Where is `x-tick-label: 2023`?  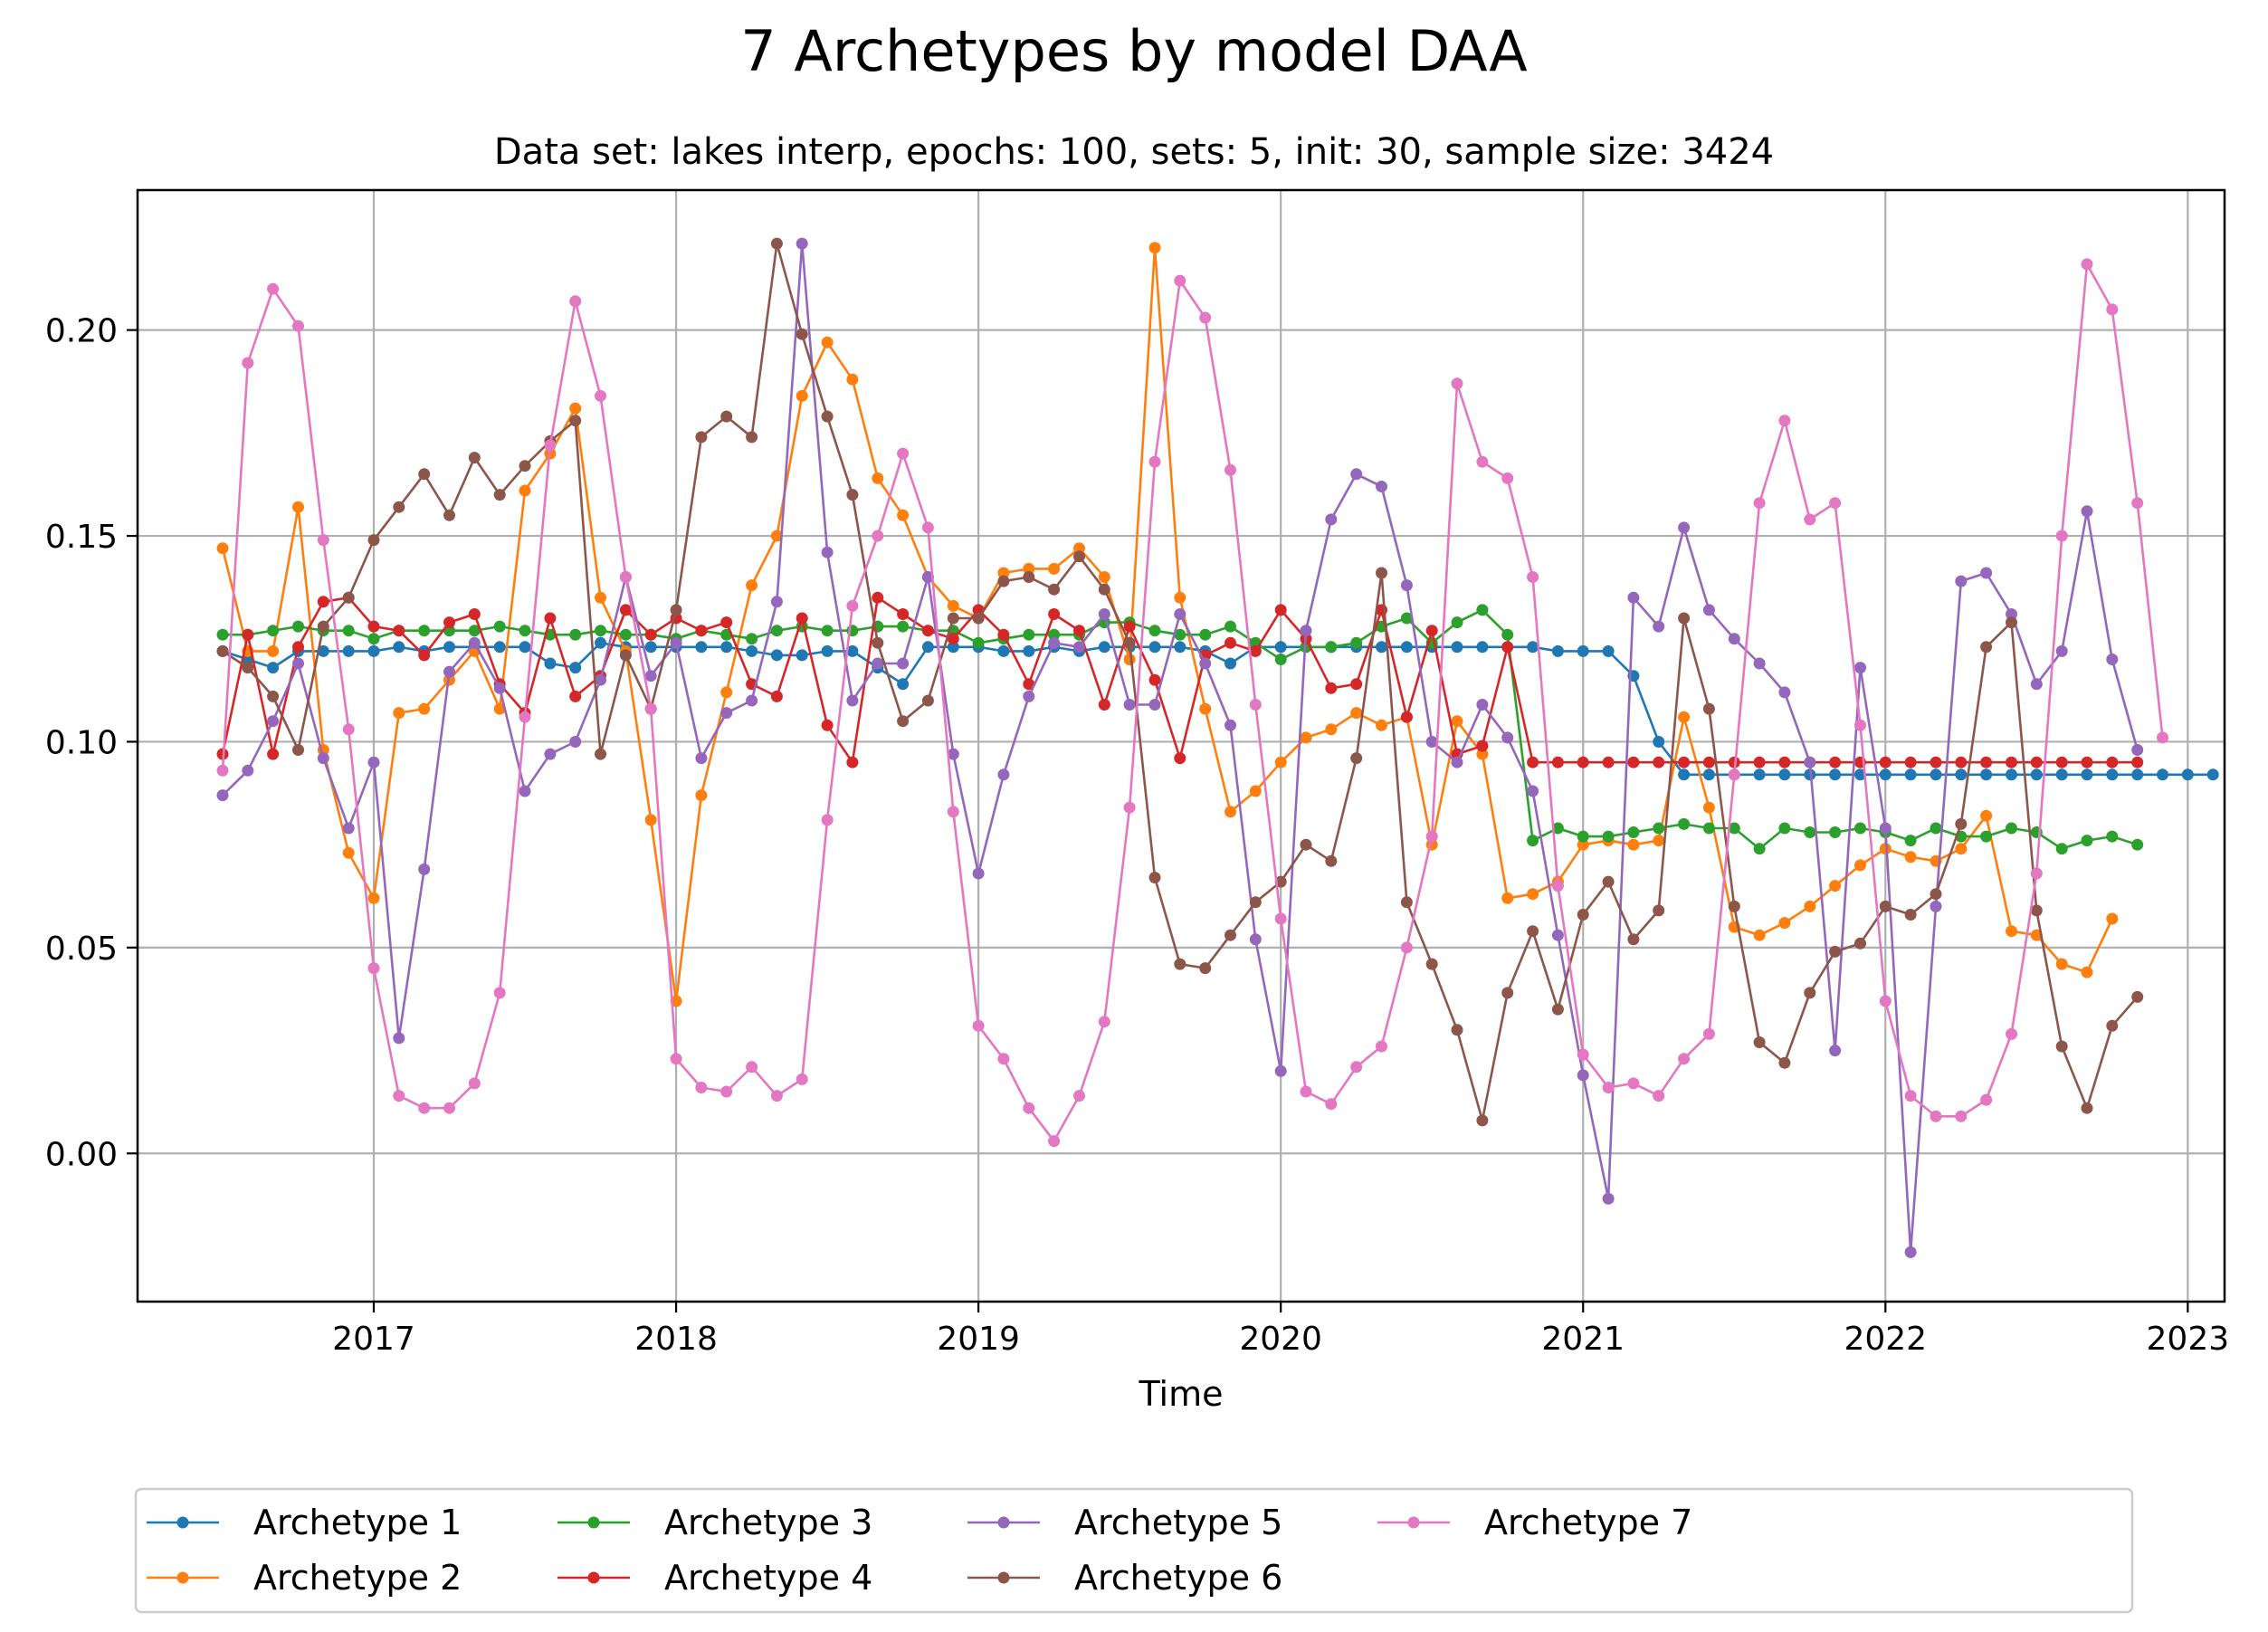 x-tick-label: 2023 is located at coordinates (2188, 1339).